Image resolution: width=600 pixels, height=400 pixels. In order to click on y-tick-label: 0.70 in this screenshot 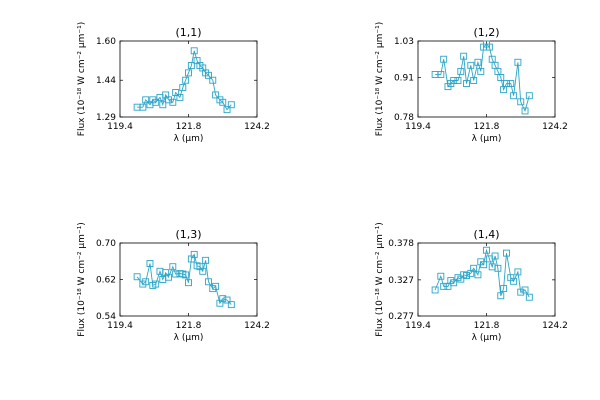, I will do `click(106, 244)`.